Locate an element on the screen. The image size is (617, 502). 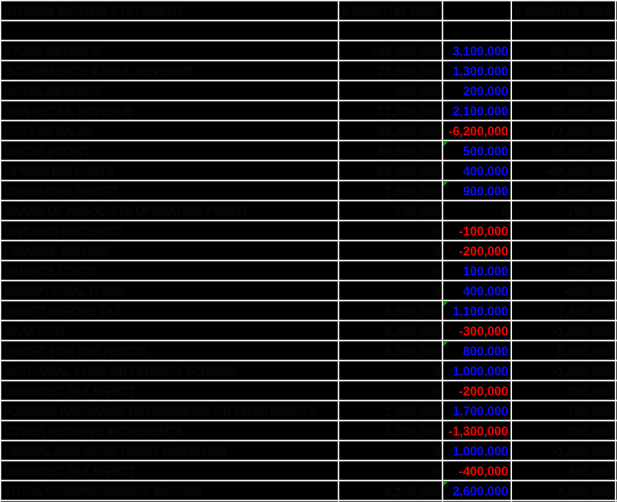
svg-text: 7,400,000 is located at coordinates (585, 312).